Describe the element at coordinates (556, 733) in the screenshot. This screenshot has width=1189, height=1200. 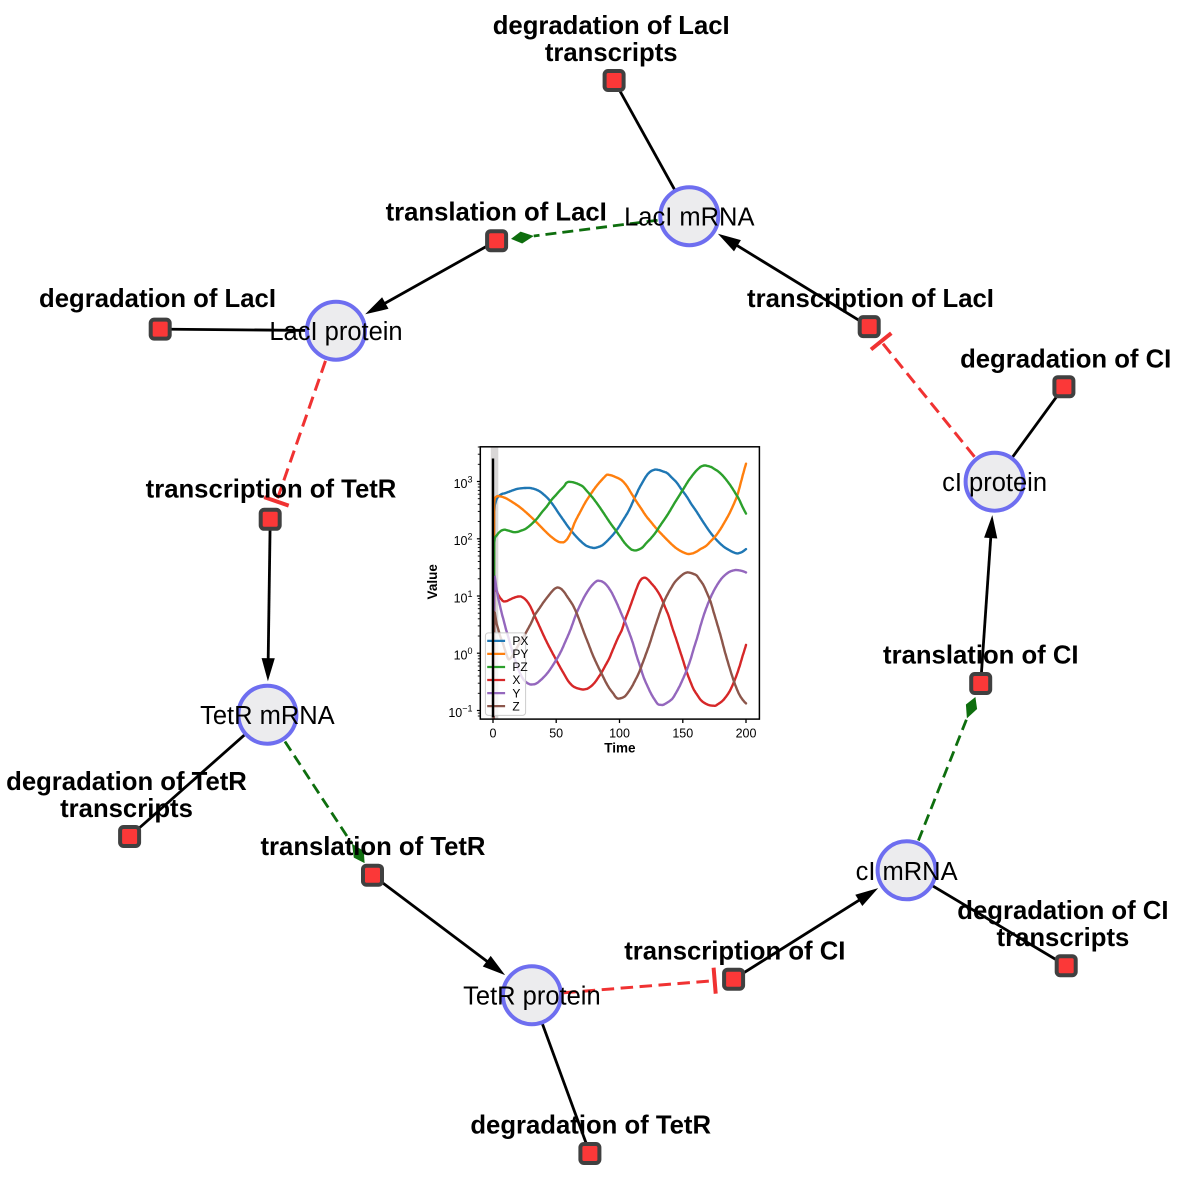
I see `svg-text: 50` at that location.